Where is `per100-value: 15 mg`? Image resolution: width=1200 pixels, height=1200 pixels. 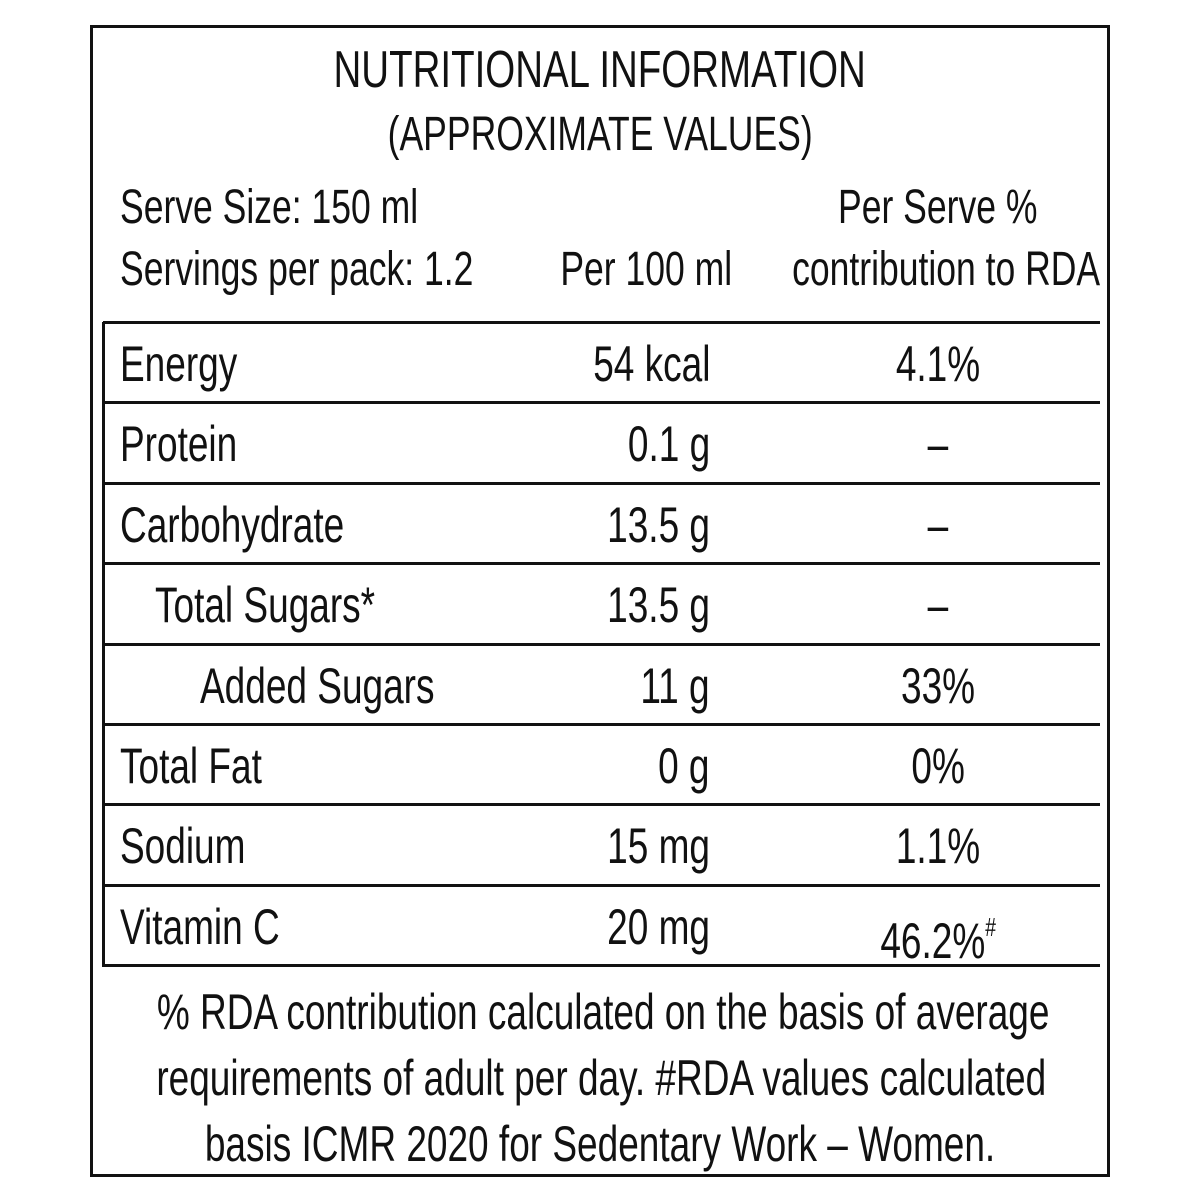
per100-value: 15 mg is located at coordinates (580, 846).